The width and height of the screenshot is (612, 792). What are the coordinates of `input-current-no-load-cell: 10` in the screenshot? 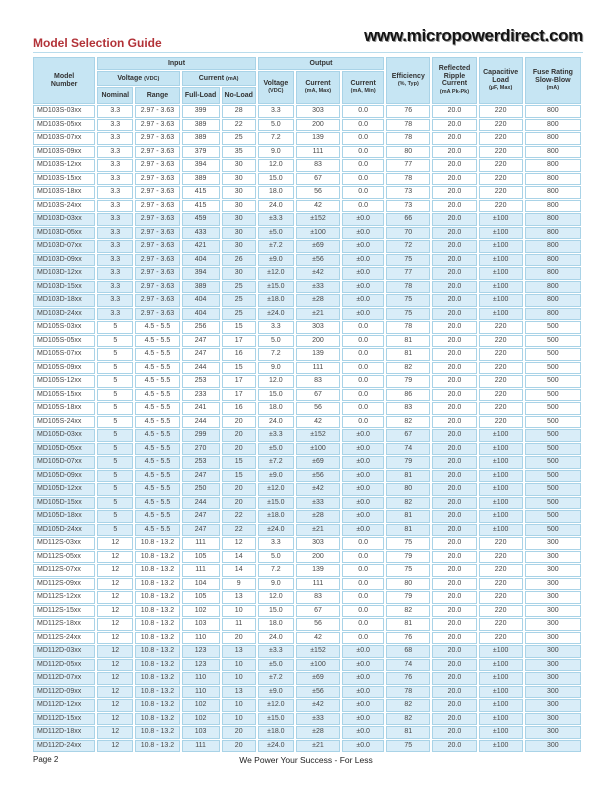 It's located at (238, 664).